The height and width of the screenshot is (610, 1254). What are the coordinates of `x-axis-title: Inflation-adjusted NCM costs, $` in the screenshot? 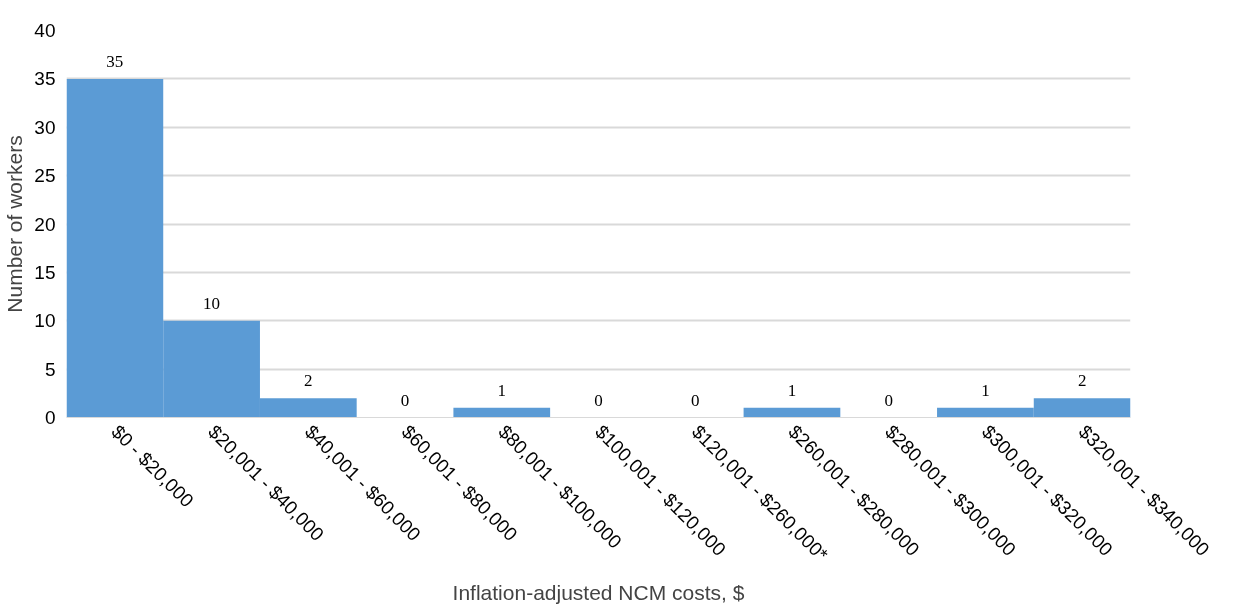 It's located at (598, 592).